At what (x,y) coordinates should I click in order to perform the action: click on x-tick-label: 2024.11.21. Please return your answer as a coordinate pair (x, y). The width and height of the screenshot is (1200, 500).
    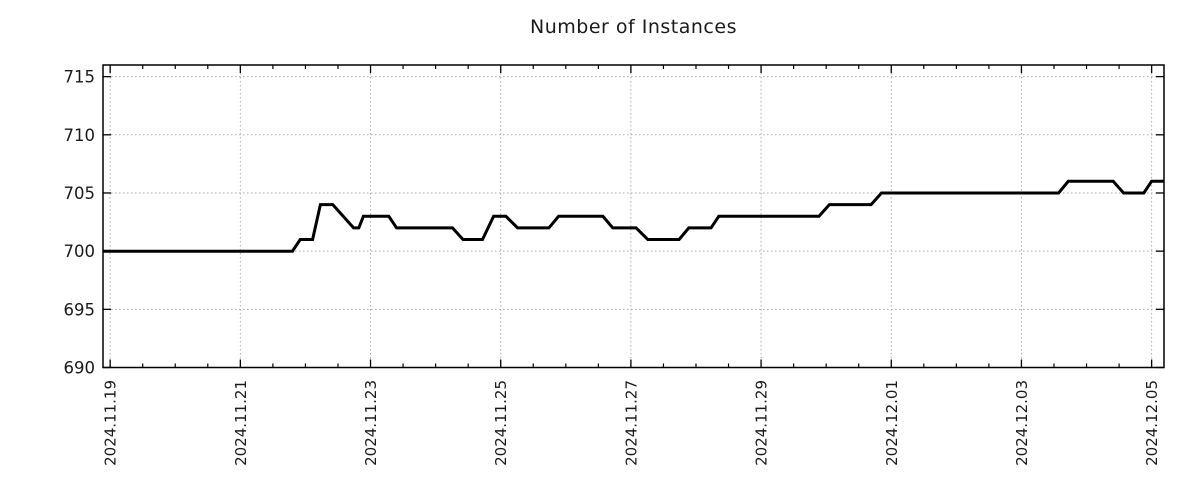
    Looking at the image, I should click on (241, 423).